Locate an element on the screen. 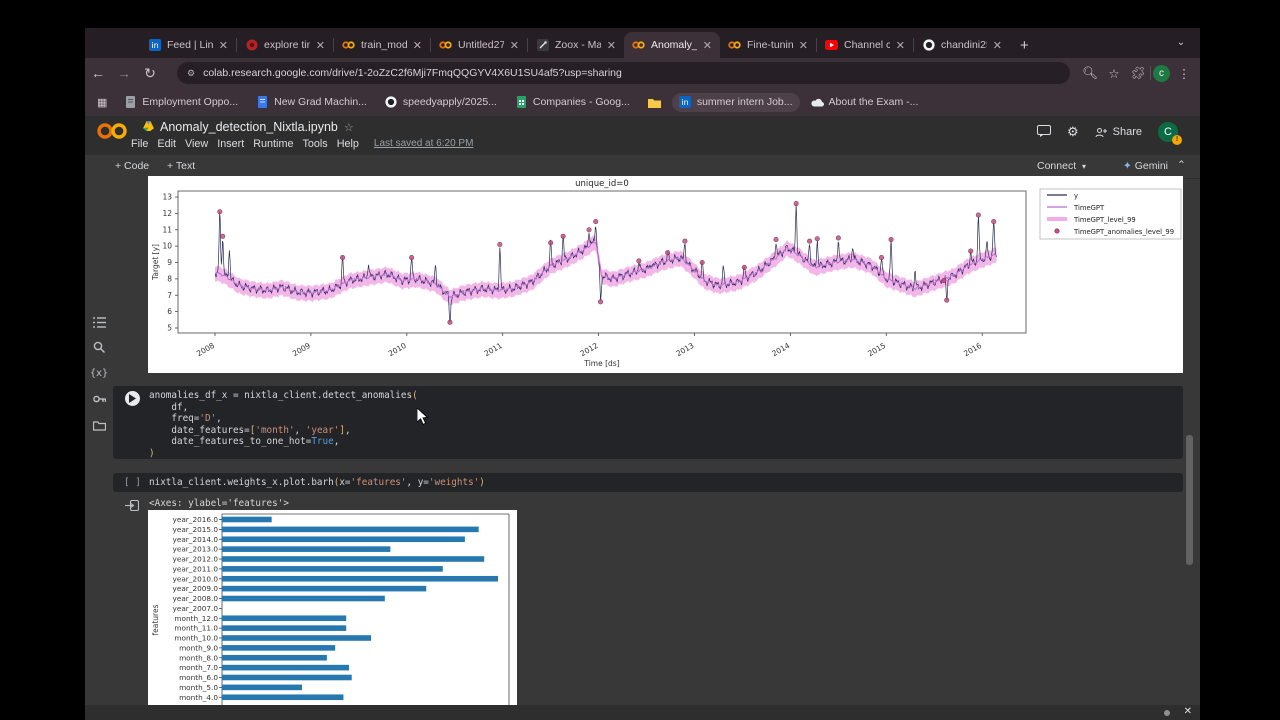 This screenshot has height=720, width=1280. svg-text: 8 is located at coordinates (169, 278).